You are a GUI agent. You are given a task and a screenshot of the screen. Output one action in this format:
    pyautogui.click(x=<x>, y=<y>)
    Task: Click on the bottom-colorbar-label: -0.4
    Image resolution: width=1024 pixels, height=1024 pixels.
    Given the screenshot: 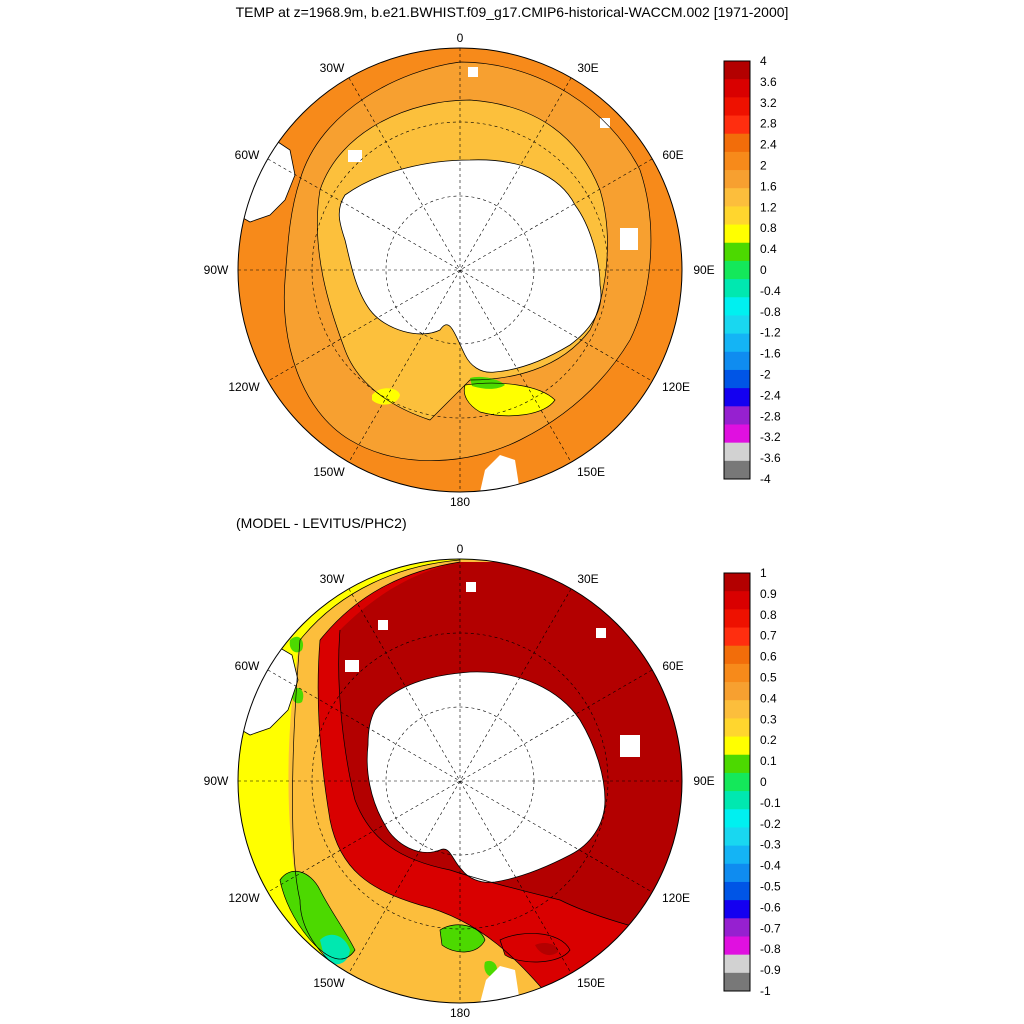 What is the action you would take?
    pyautogui.click(x=770, y=866)
    